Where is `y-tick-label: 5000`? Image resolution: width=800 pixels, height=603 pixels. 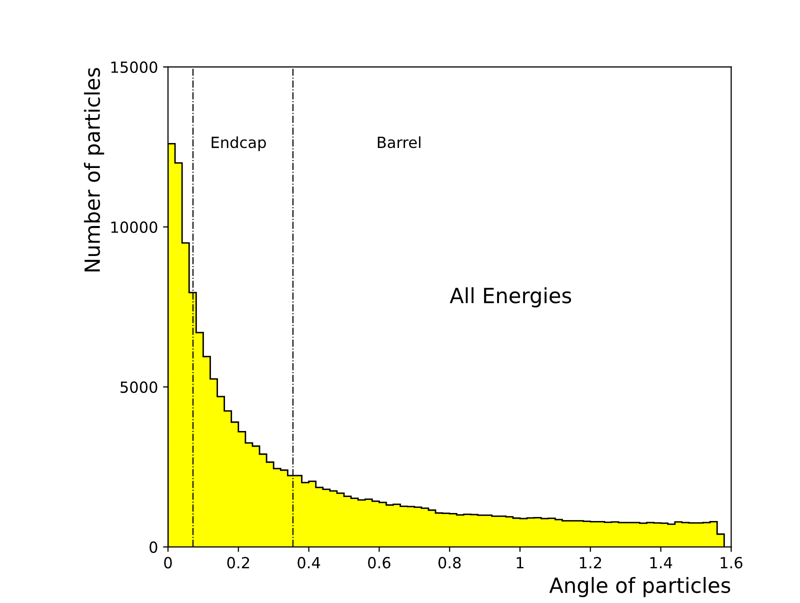
y-tick-label: 5000 is located at coordinates (139, 387).